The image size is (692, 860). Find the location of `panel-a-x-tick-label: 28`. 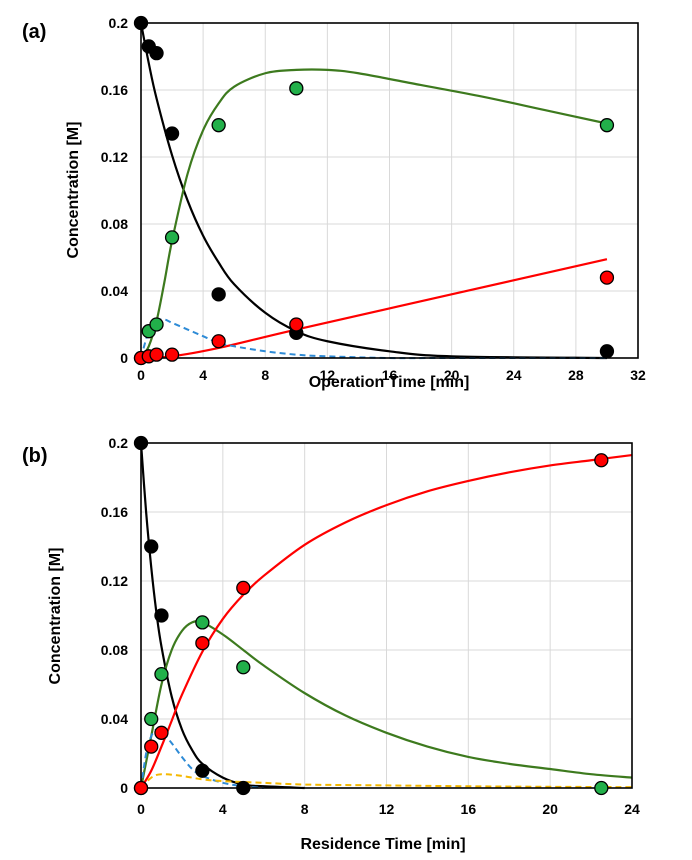

panel-a-x-tick-label: 28 is located at coordinates (576, 375).